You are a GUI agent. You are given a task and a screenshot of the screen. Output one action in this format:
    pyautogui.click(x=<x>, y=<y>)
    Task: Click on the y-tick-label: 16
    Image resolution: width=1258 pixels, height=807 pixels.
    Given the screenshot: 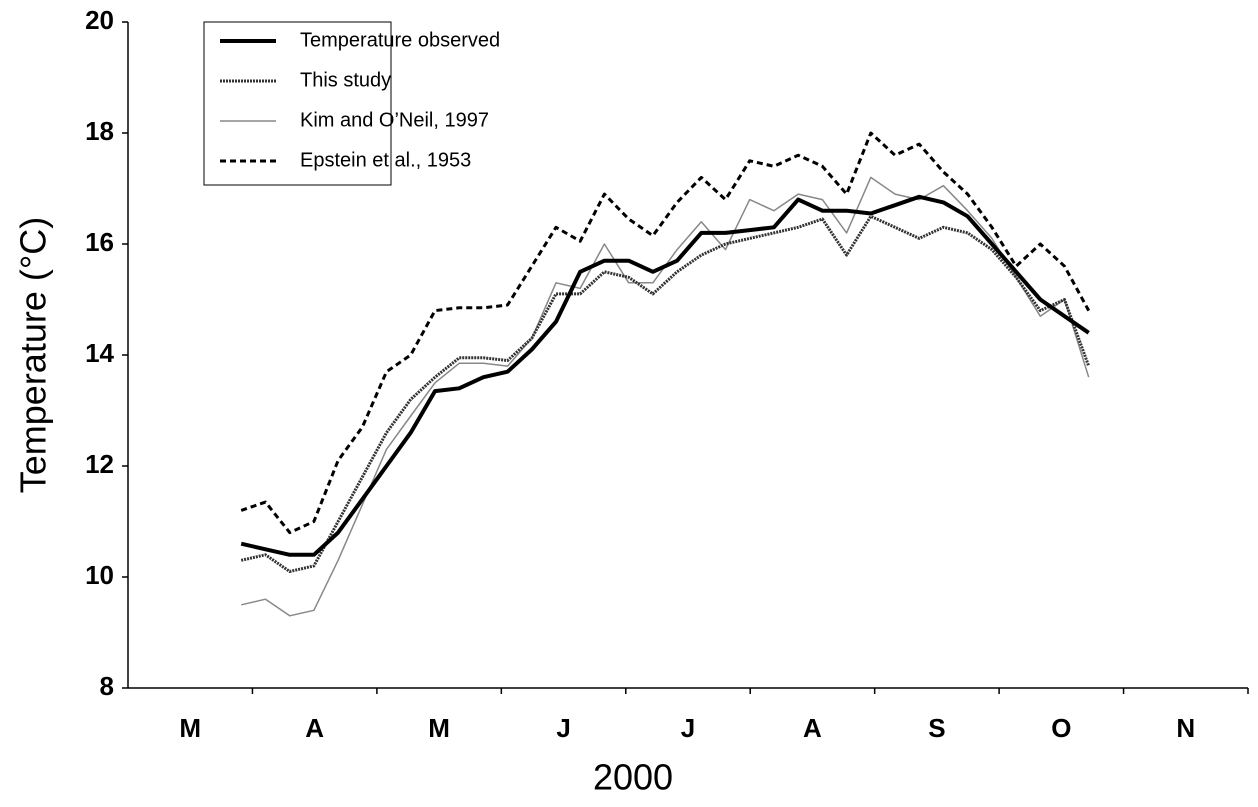 What is the action you would take?
    pyautogui.click(x=99, y=242)
    